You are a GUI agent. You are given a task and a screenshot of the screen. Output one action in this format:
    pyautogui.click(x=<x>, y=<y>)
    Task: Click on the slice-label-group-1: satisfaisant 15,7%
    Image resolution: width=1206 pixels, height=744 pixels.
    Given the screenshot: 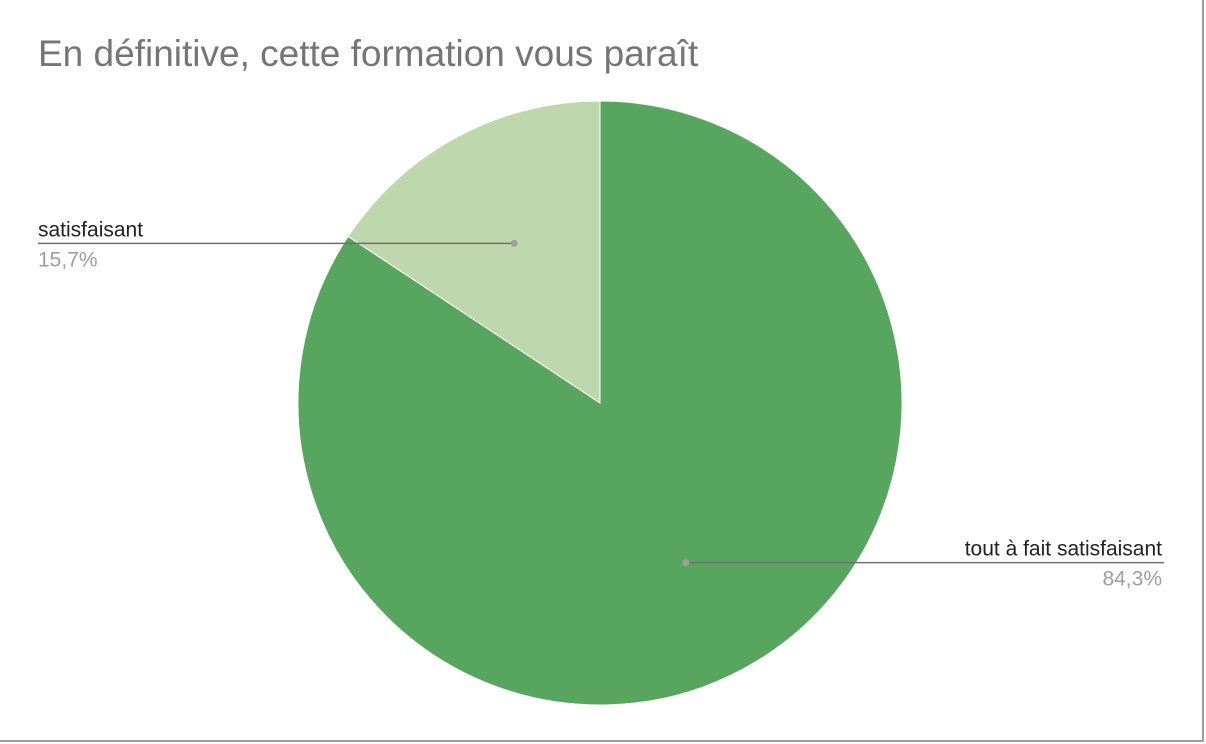 What is the action you would take?
    pyautogui.click(x=278, y=244)
    